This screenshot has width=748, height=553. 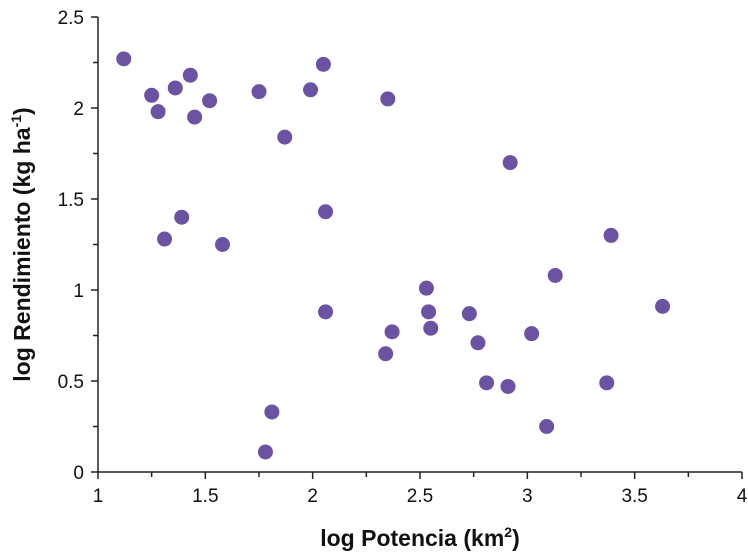 What do you see at coordinates (527, 496) in the screenshot?
I see `x-tick-label: 3` at bounding box center [527, 496].